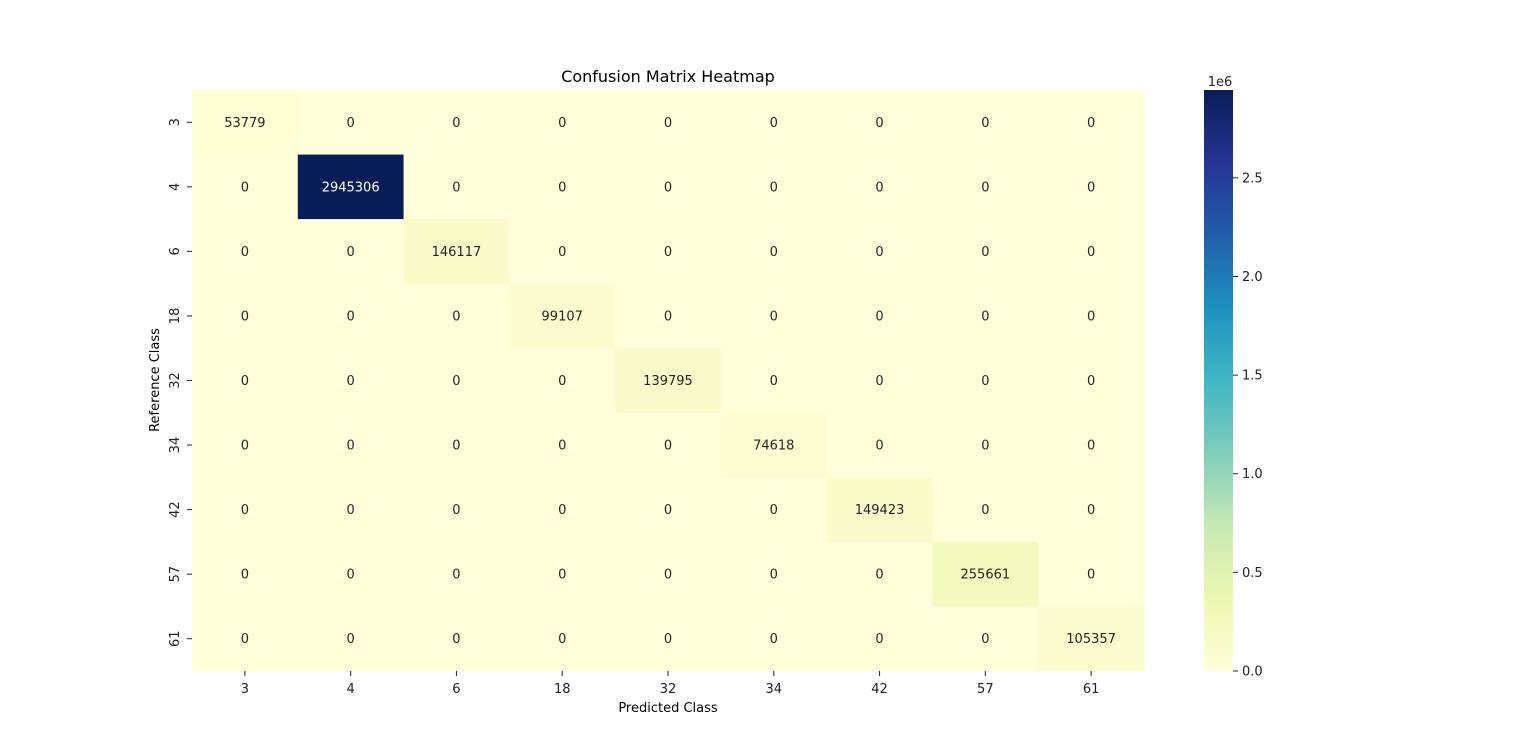 The width and height of the screenshot is (1536, 754). I want to click on x-tick-label: 18, so click(562, 689).